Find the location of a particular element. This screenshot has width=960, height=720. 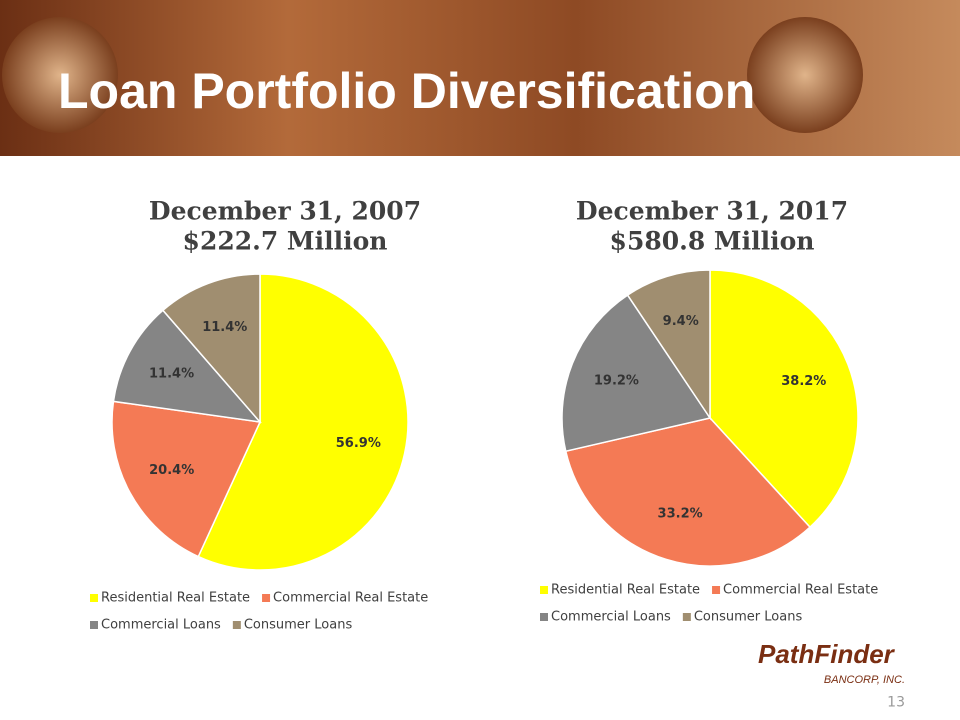

logo-sub: BANCORP, INC. is located at coordinates (864, 680).